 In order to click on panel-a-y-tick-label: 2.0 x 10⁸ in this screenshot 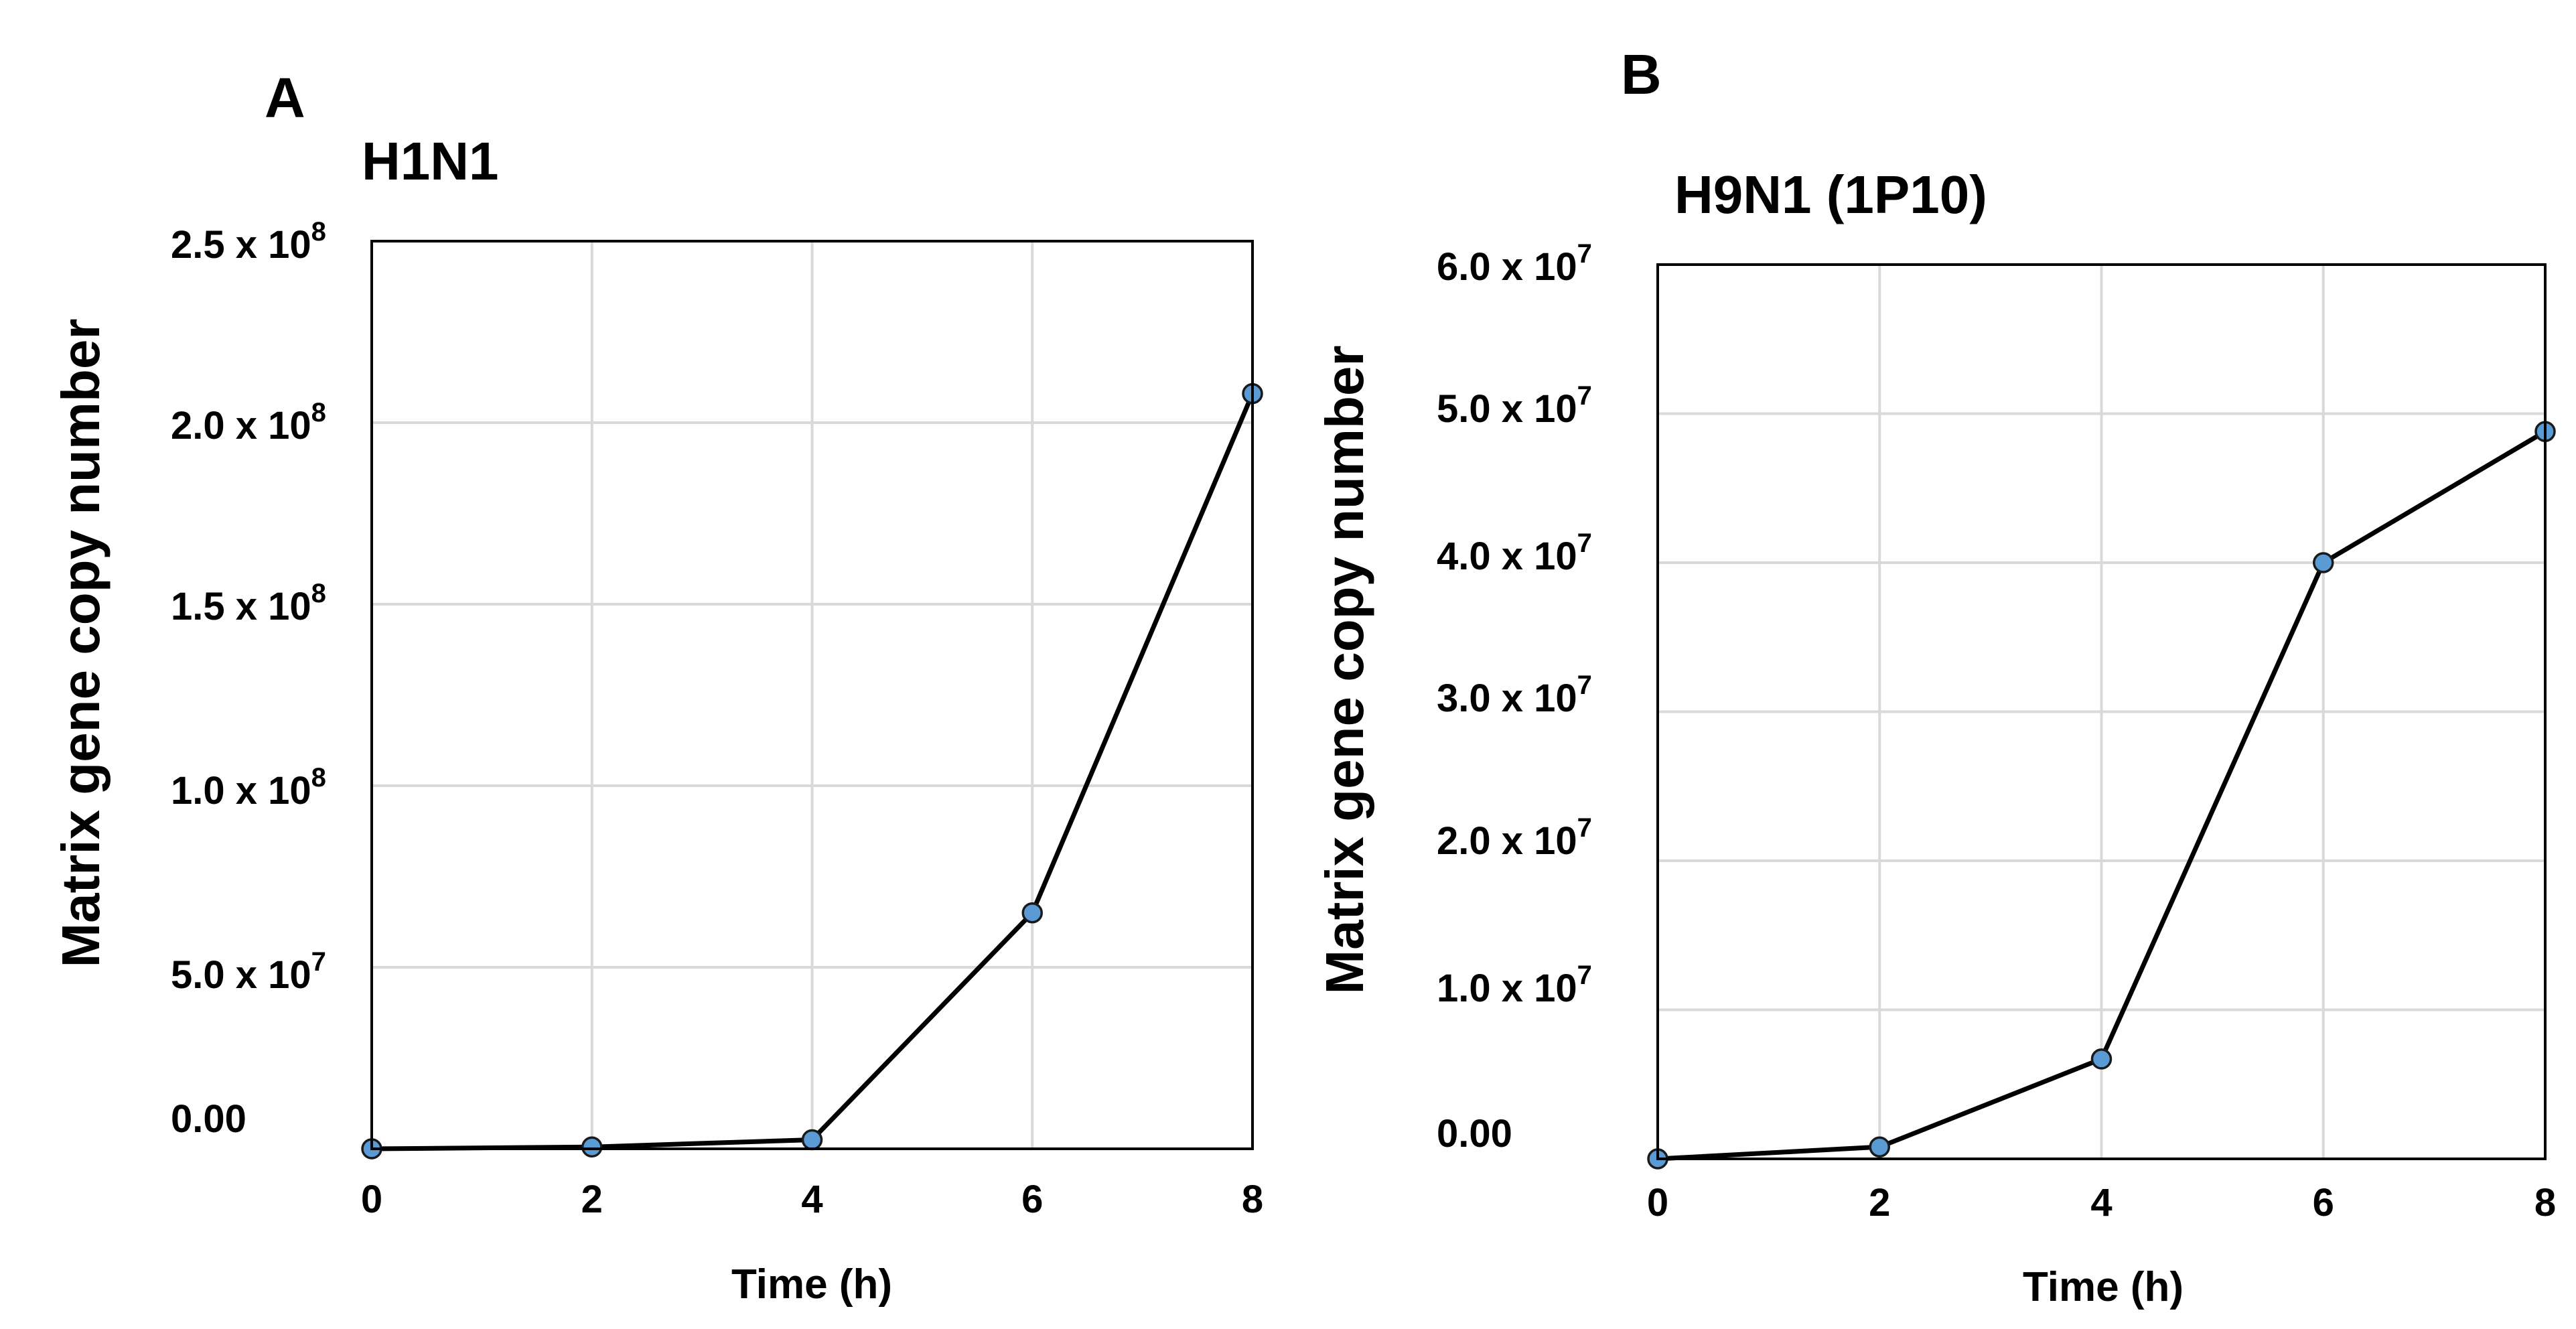, I will do `click(248, 422)`.